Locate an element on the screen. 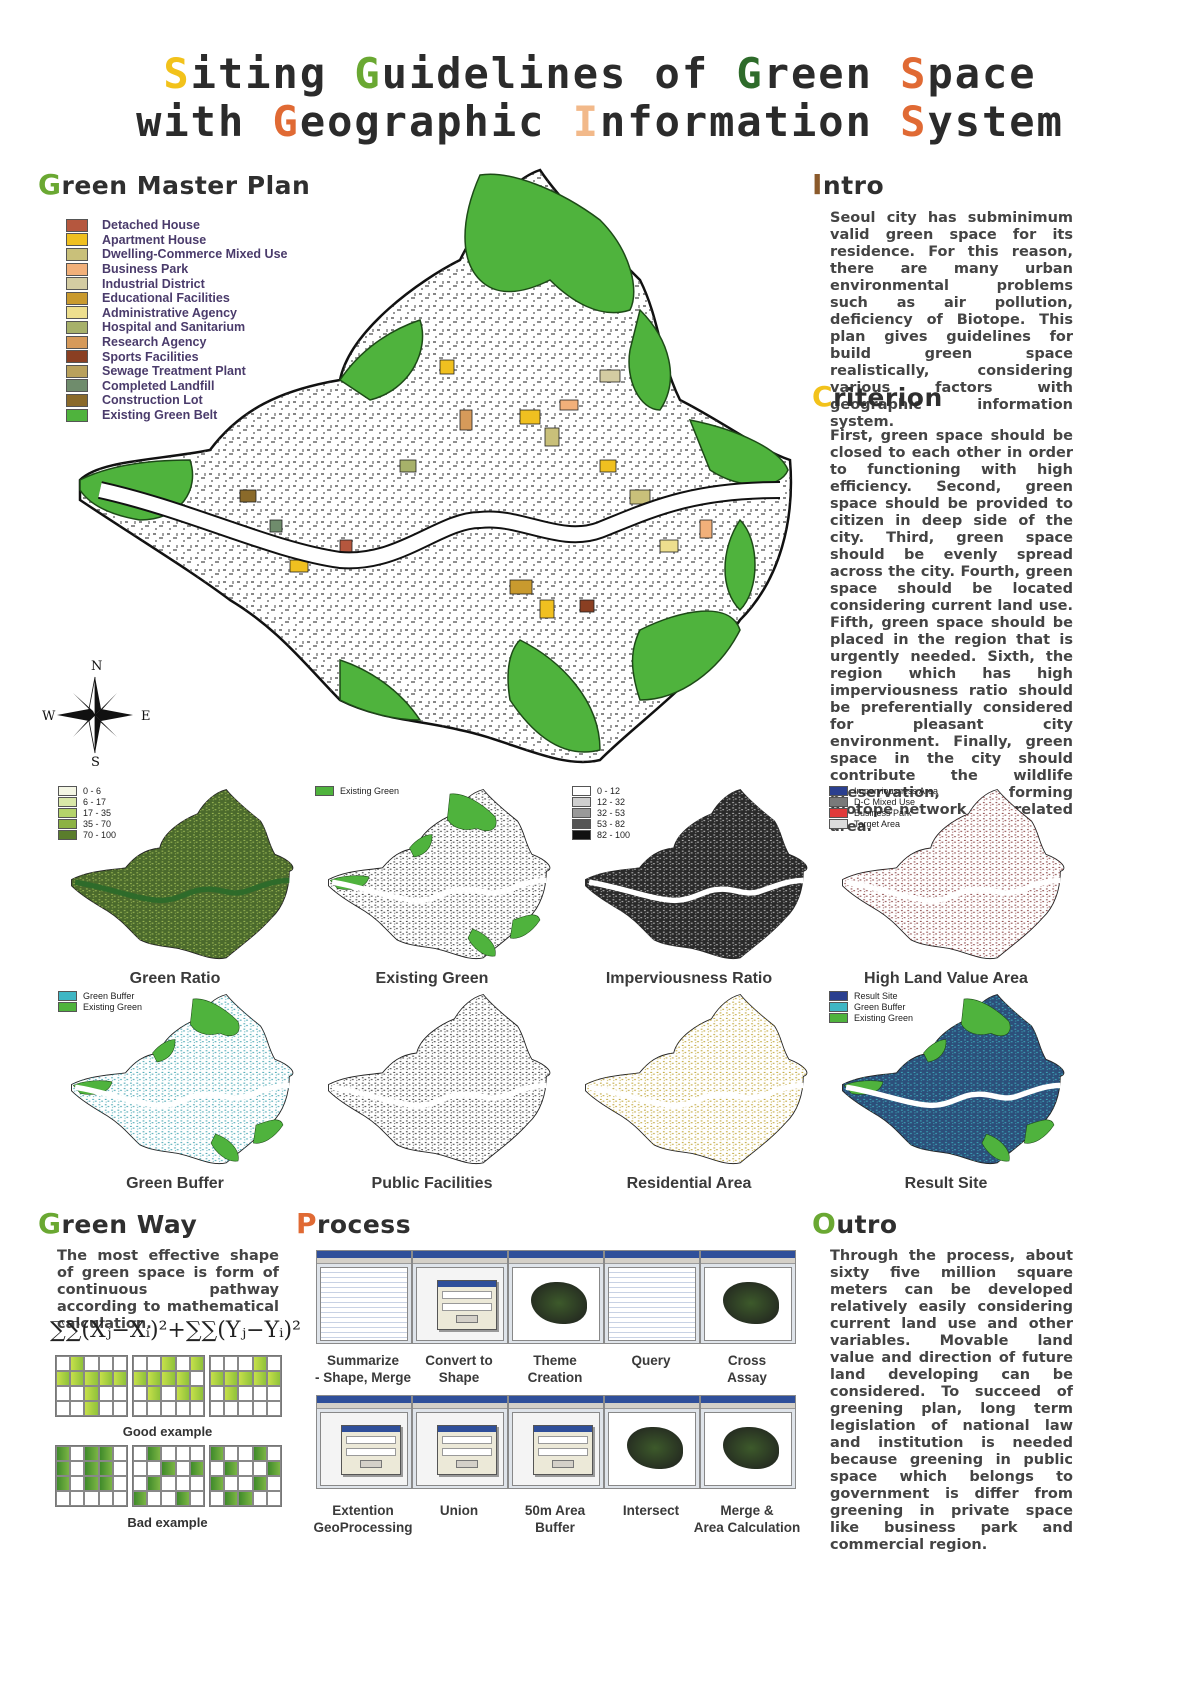 Image resolution: width=1200 pixels, height=1697 pixels. legend-item: Hospital and Sanitarium is located at coordinates (216, 327).